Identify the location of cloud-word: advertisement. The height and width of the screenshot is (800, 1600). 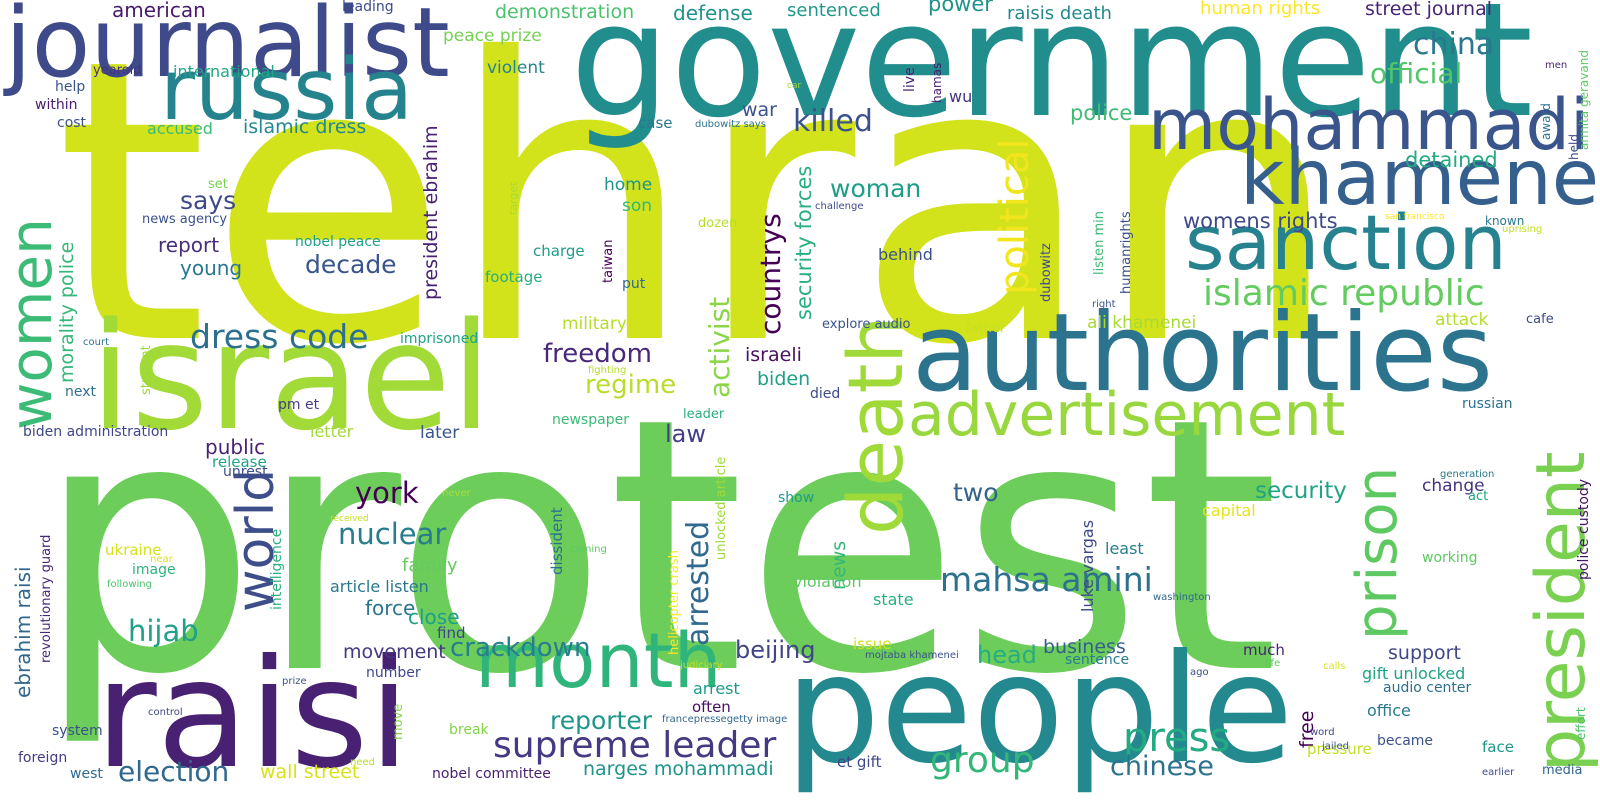
(1127, 415).